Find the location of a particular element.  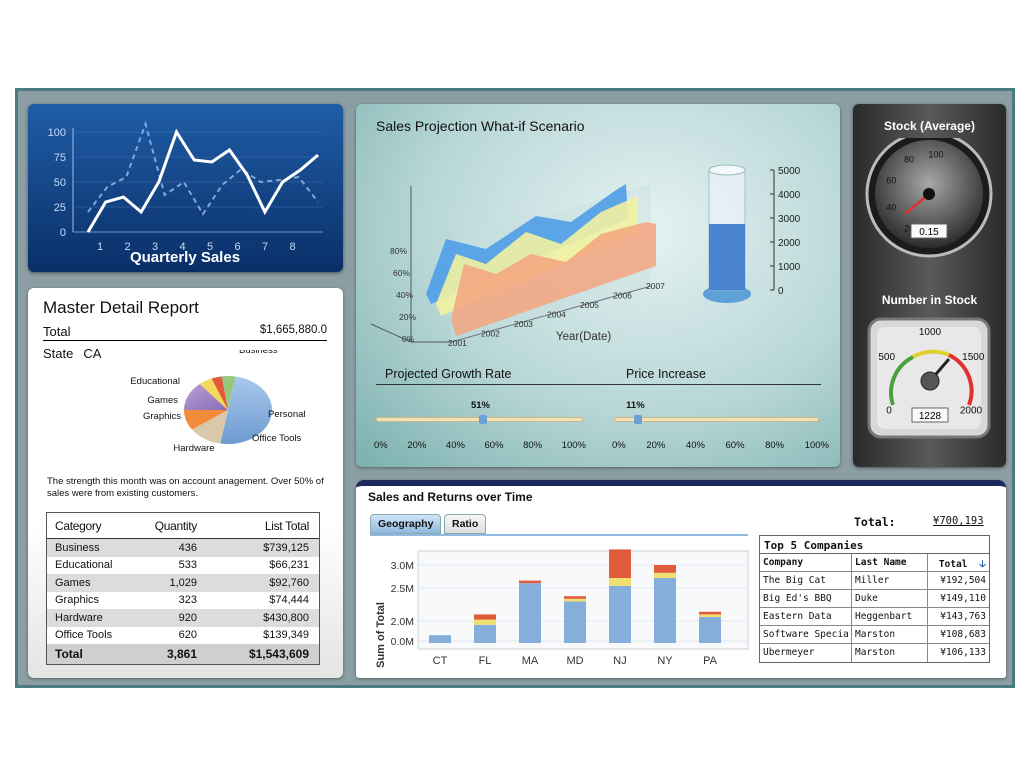

num-gauge-tick: 500 is located at coordinates (886, 357).